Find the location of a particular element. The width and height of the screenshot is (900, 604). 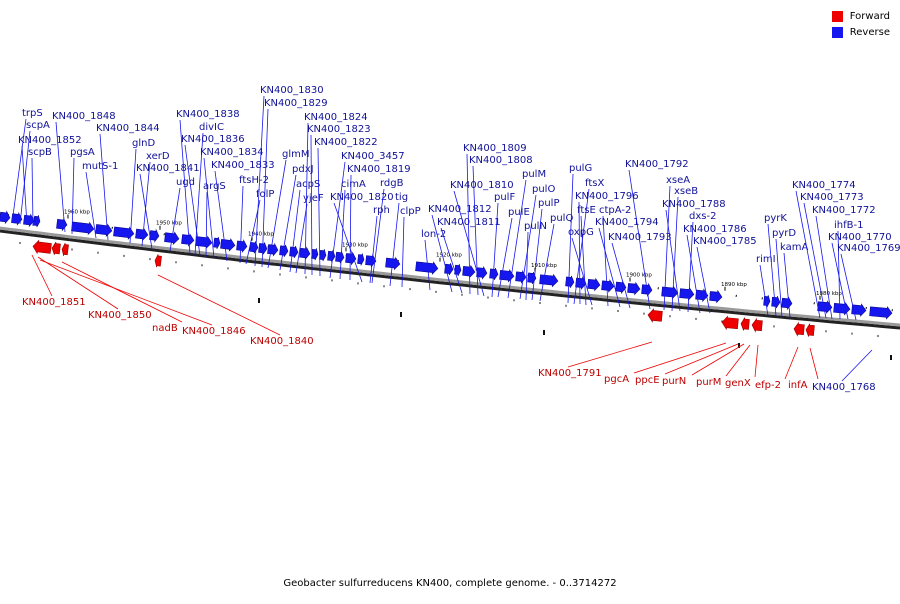

reverse-gene-label: dxs-2 is located at coordinates (702, 216).